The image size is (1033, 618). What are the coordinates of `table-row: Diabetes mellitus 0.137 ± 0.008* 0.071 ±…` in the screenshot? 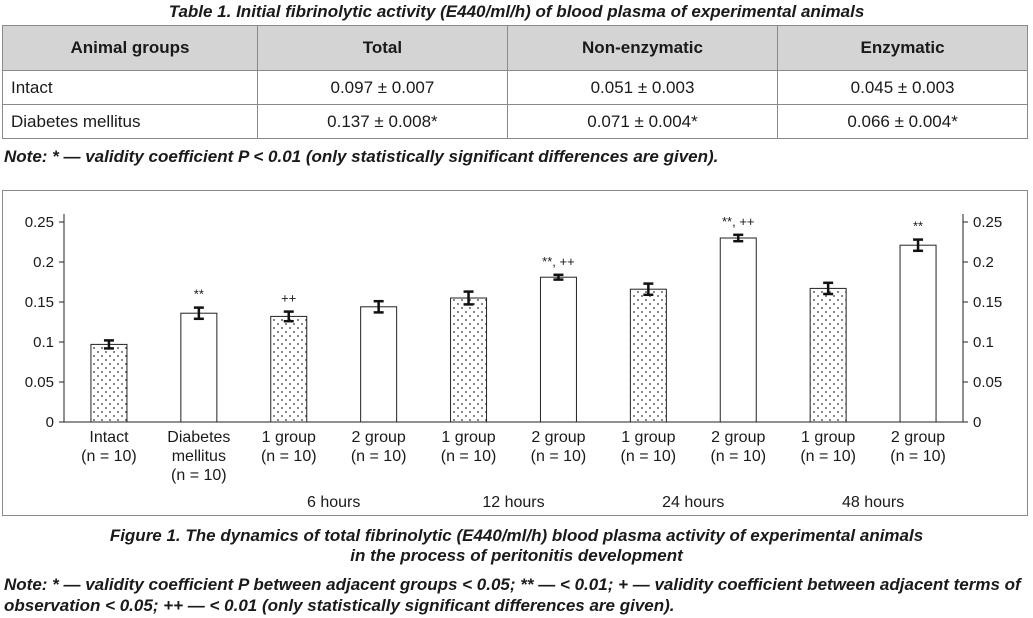 It's located at (515, 121).